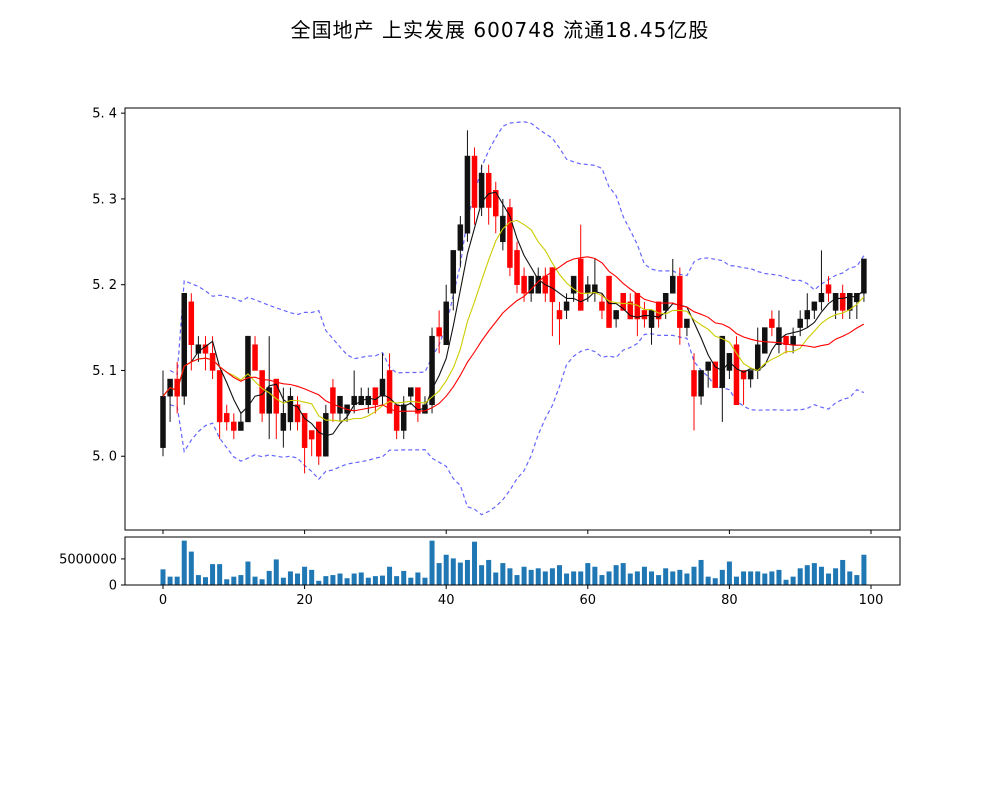 This screenshot has width=1000, height=800. What do you see at coordinates (446, 600) in the screenshot?
I see `svg-text: 40` at bounding box center [446, 600].